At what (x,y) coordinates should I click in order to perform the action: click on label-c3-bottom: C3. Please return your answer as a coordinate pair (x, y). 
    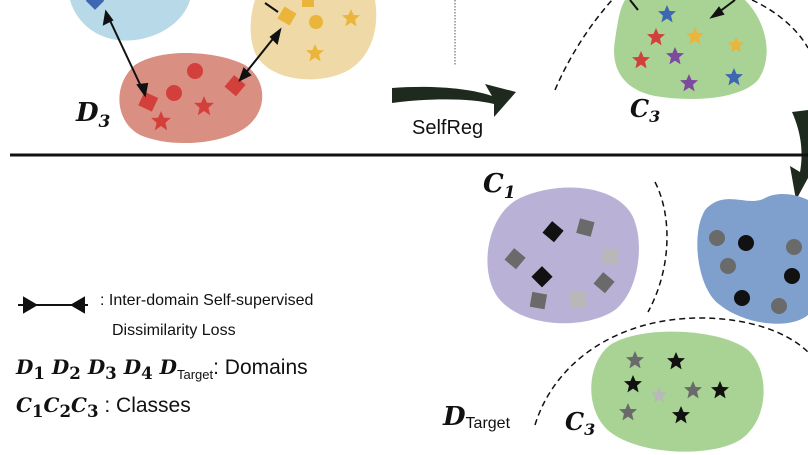
    Looking at the image, I should click on (580, 423).